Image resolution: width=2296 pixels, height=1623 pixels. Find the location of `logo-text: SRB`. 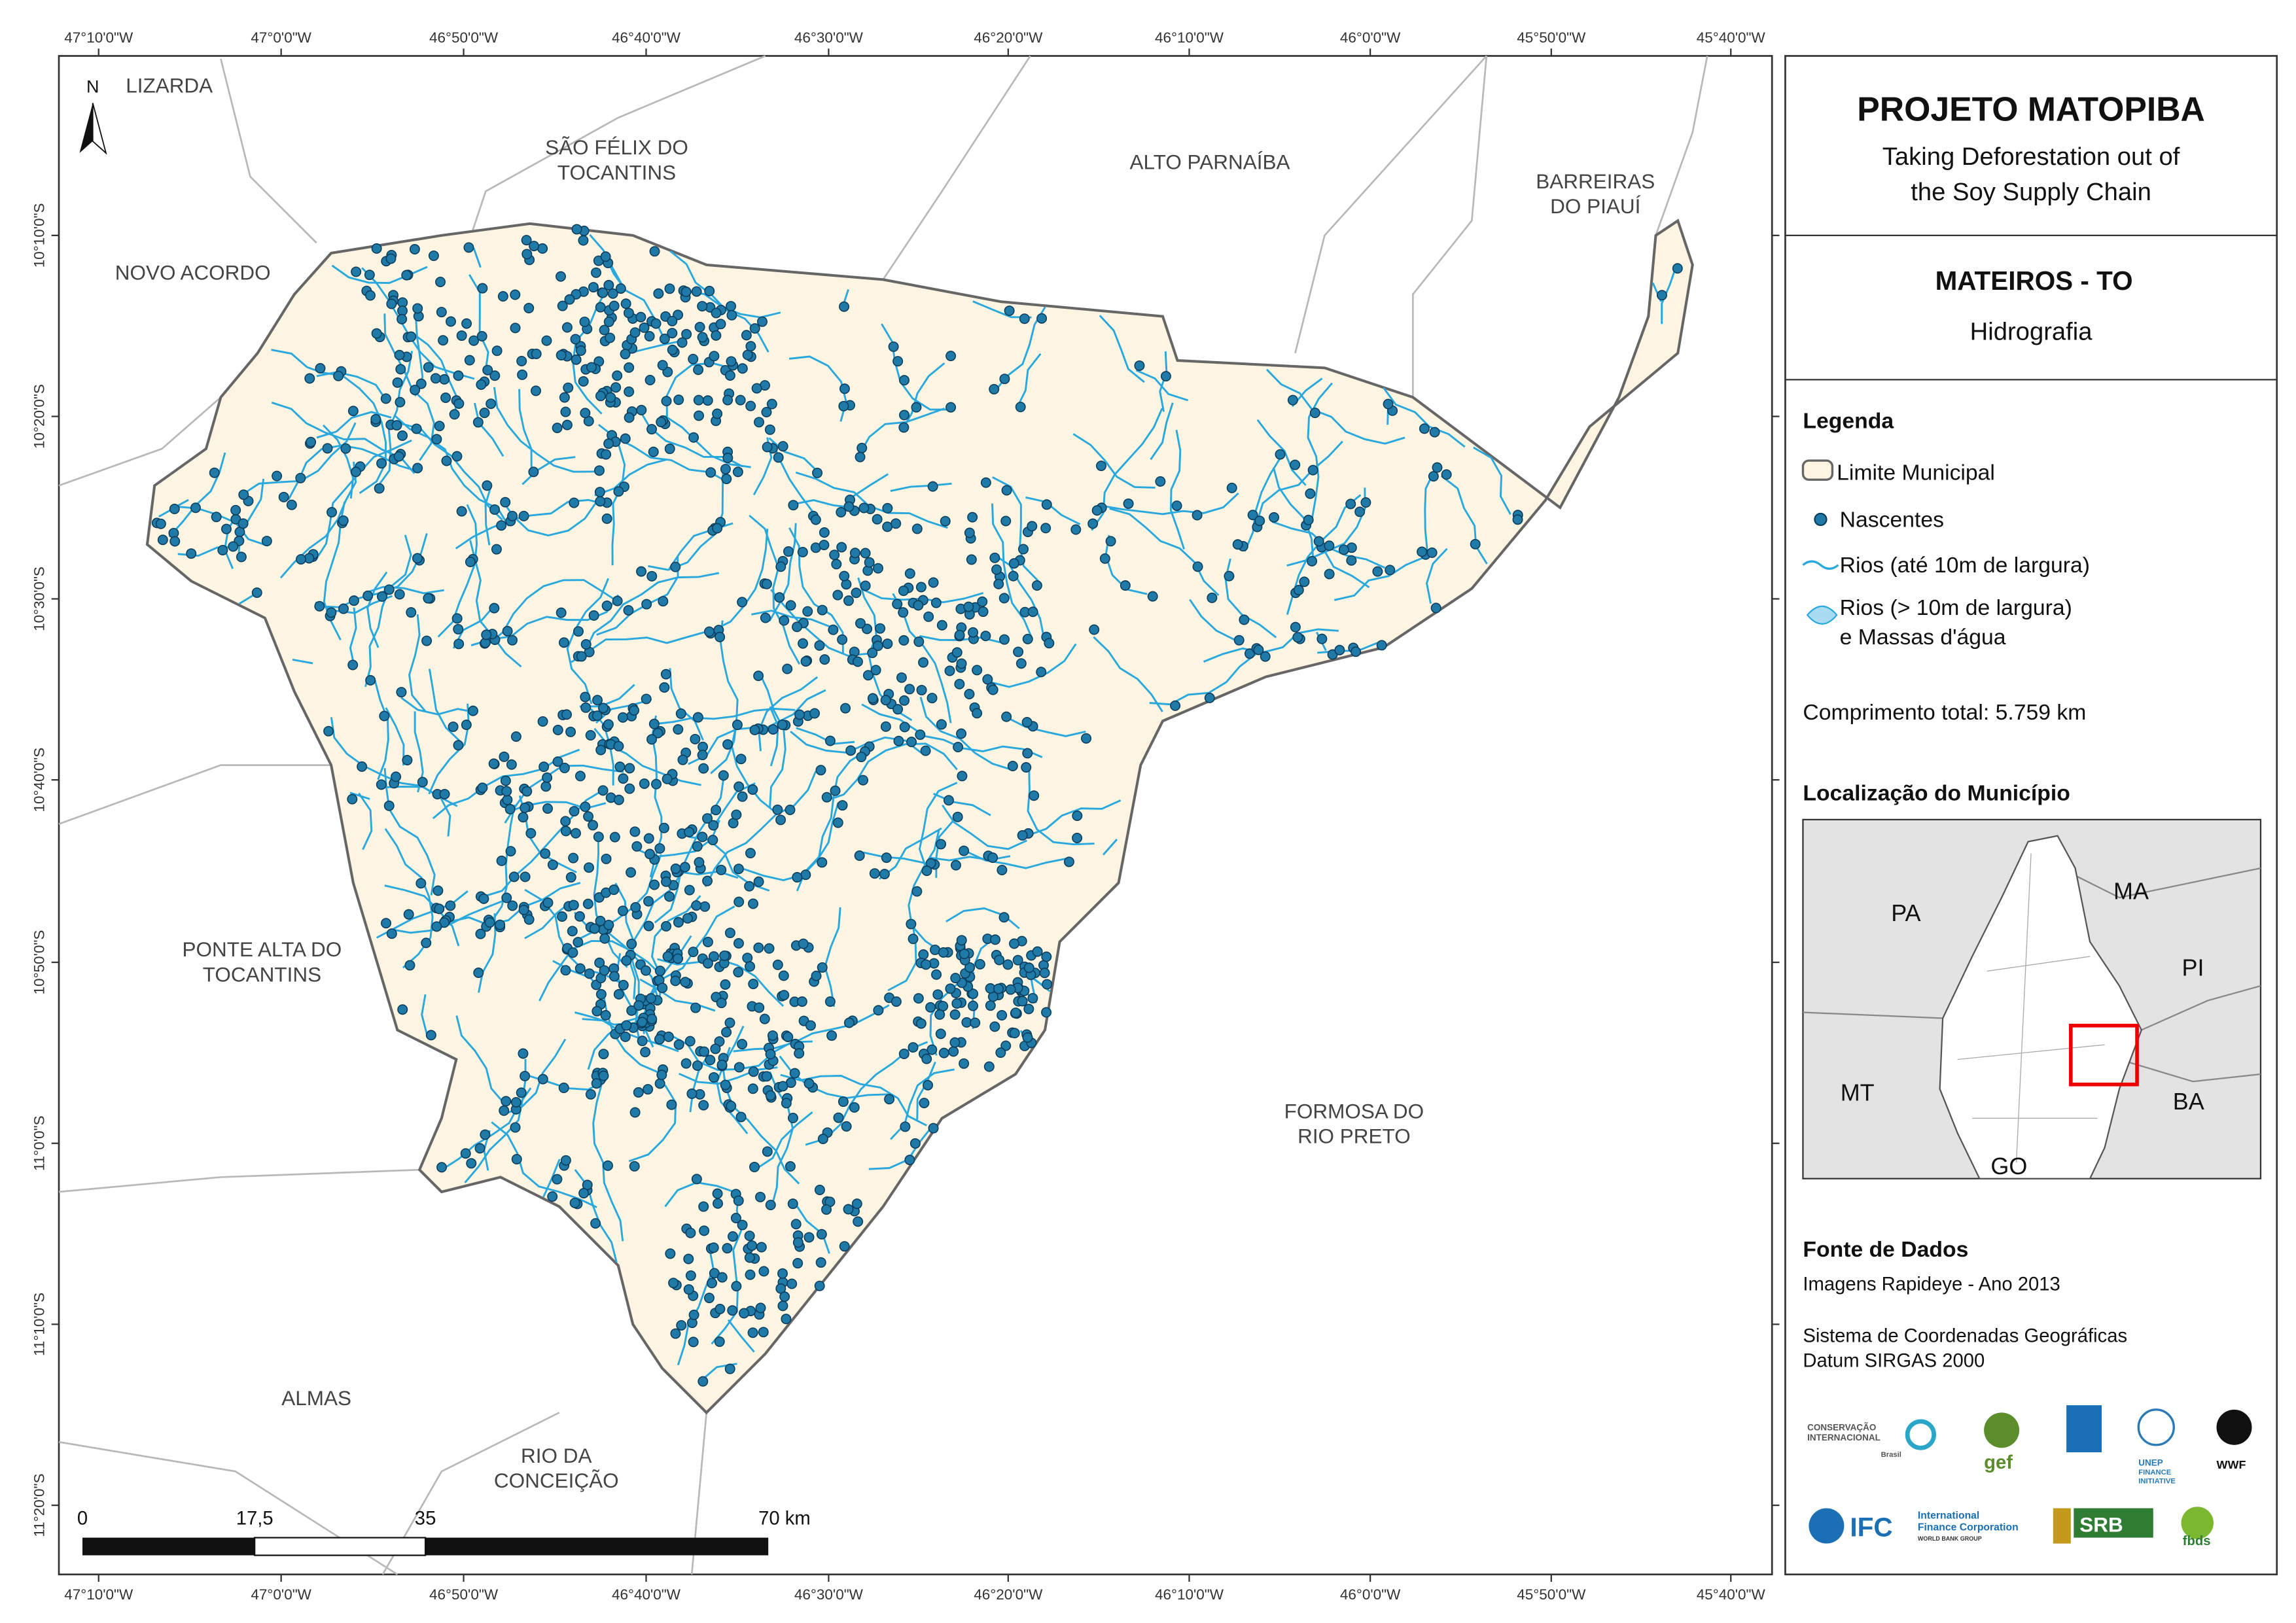

logo-text: SRB is located at coordinates (2101, 1525).